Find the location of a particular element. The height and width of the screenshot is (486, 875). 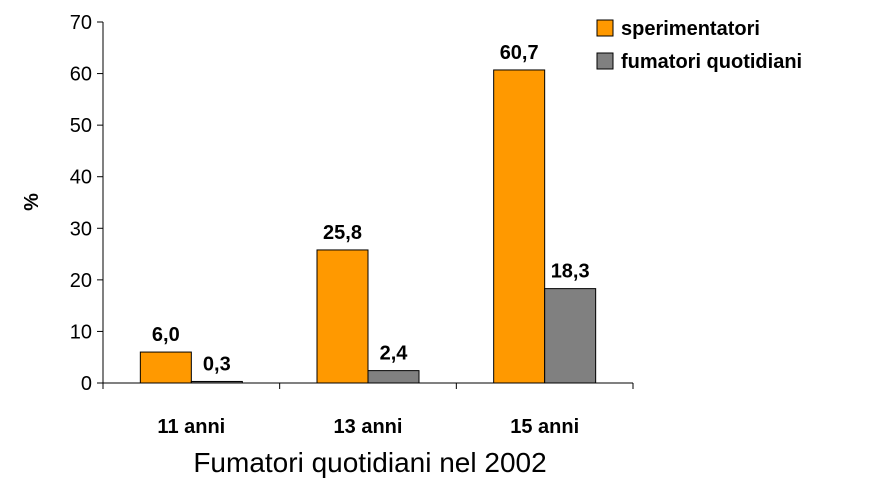

x-tick-label: 15 anni is located at coordinates (544, 427).